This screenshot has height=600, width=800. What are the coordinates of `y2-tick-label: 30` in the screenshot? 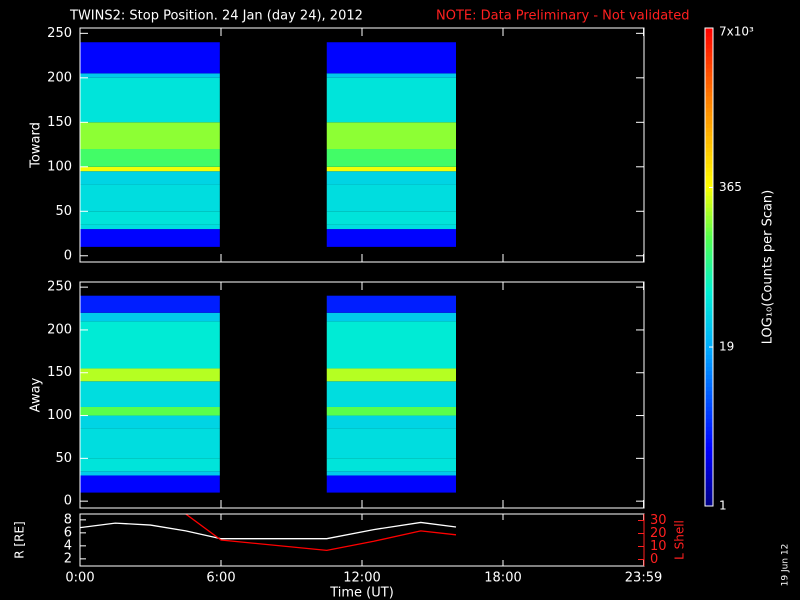 It's located at (658, 520).